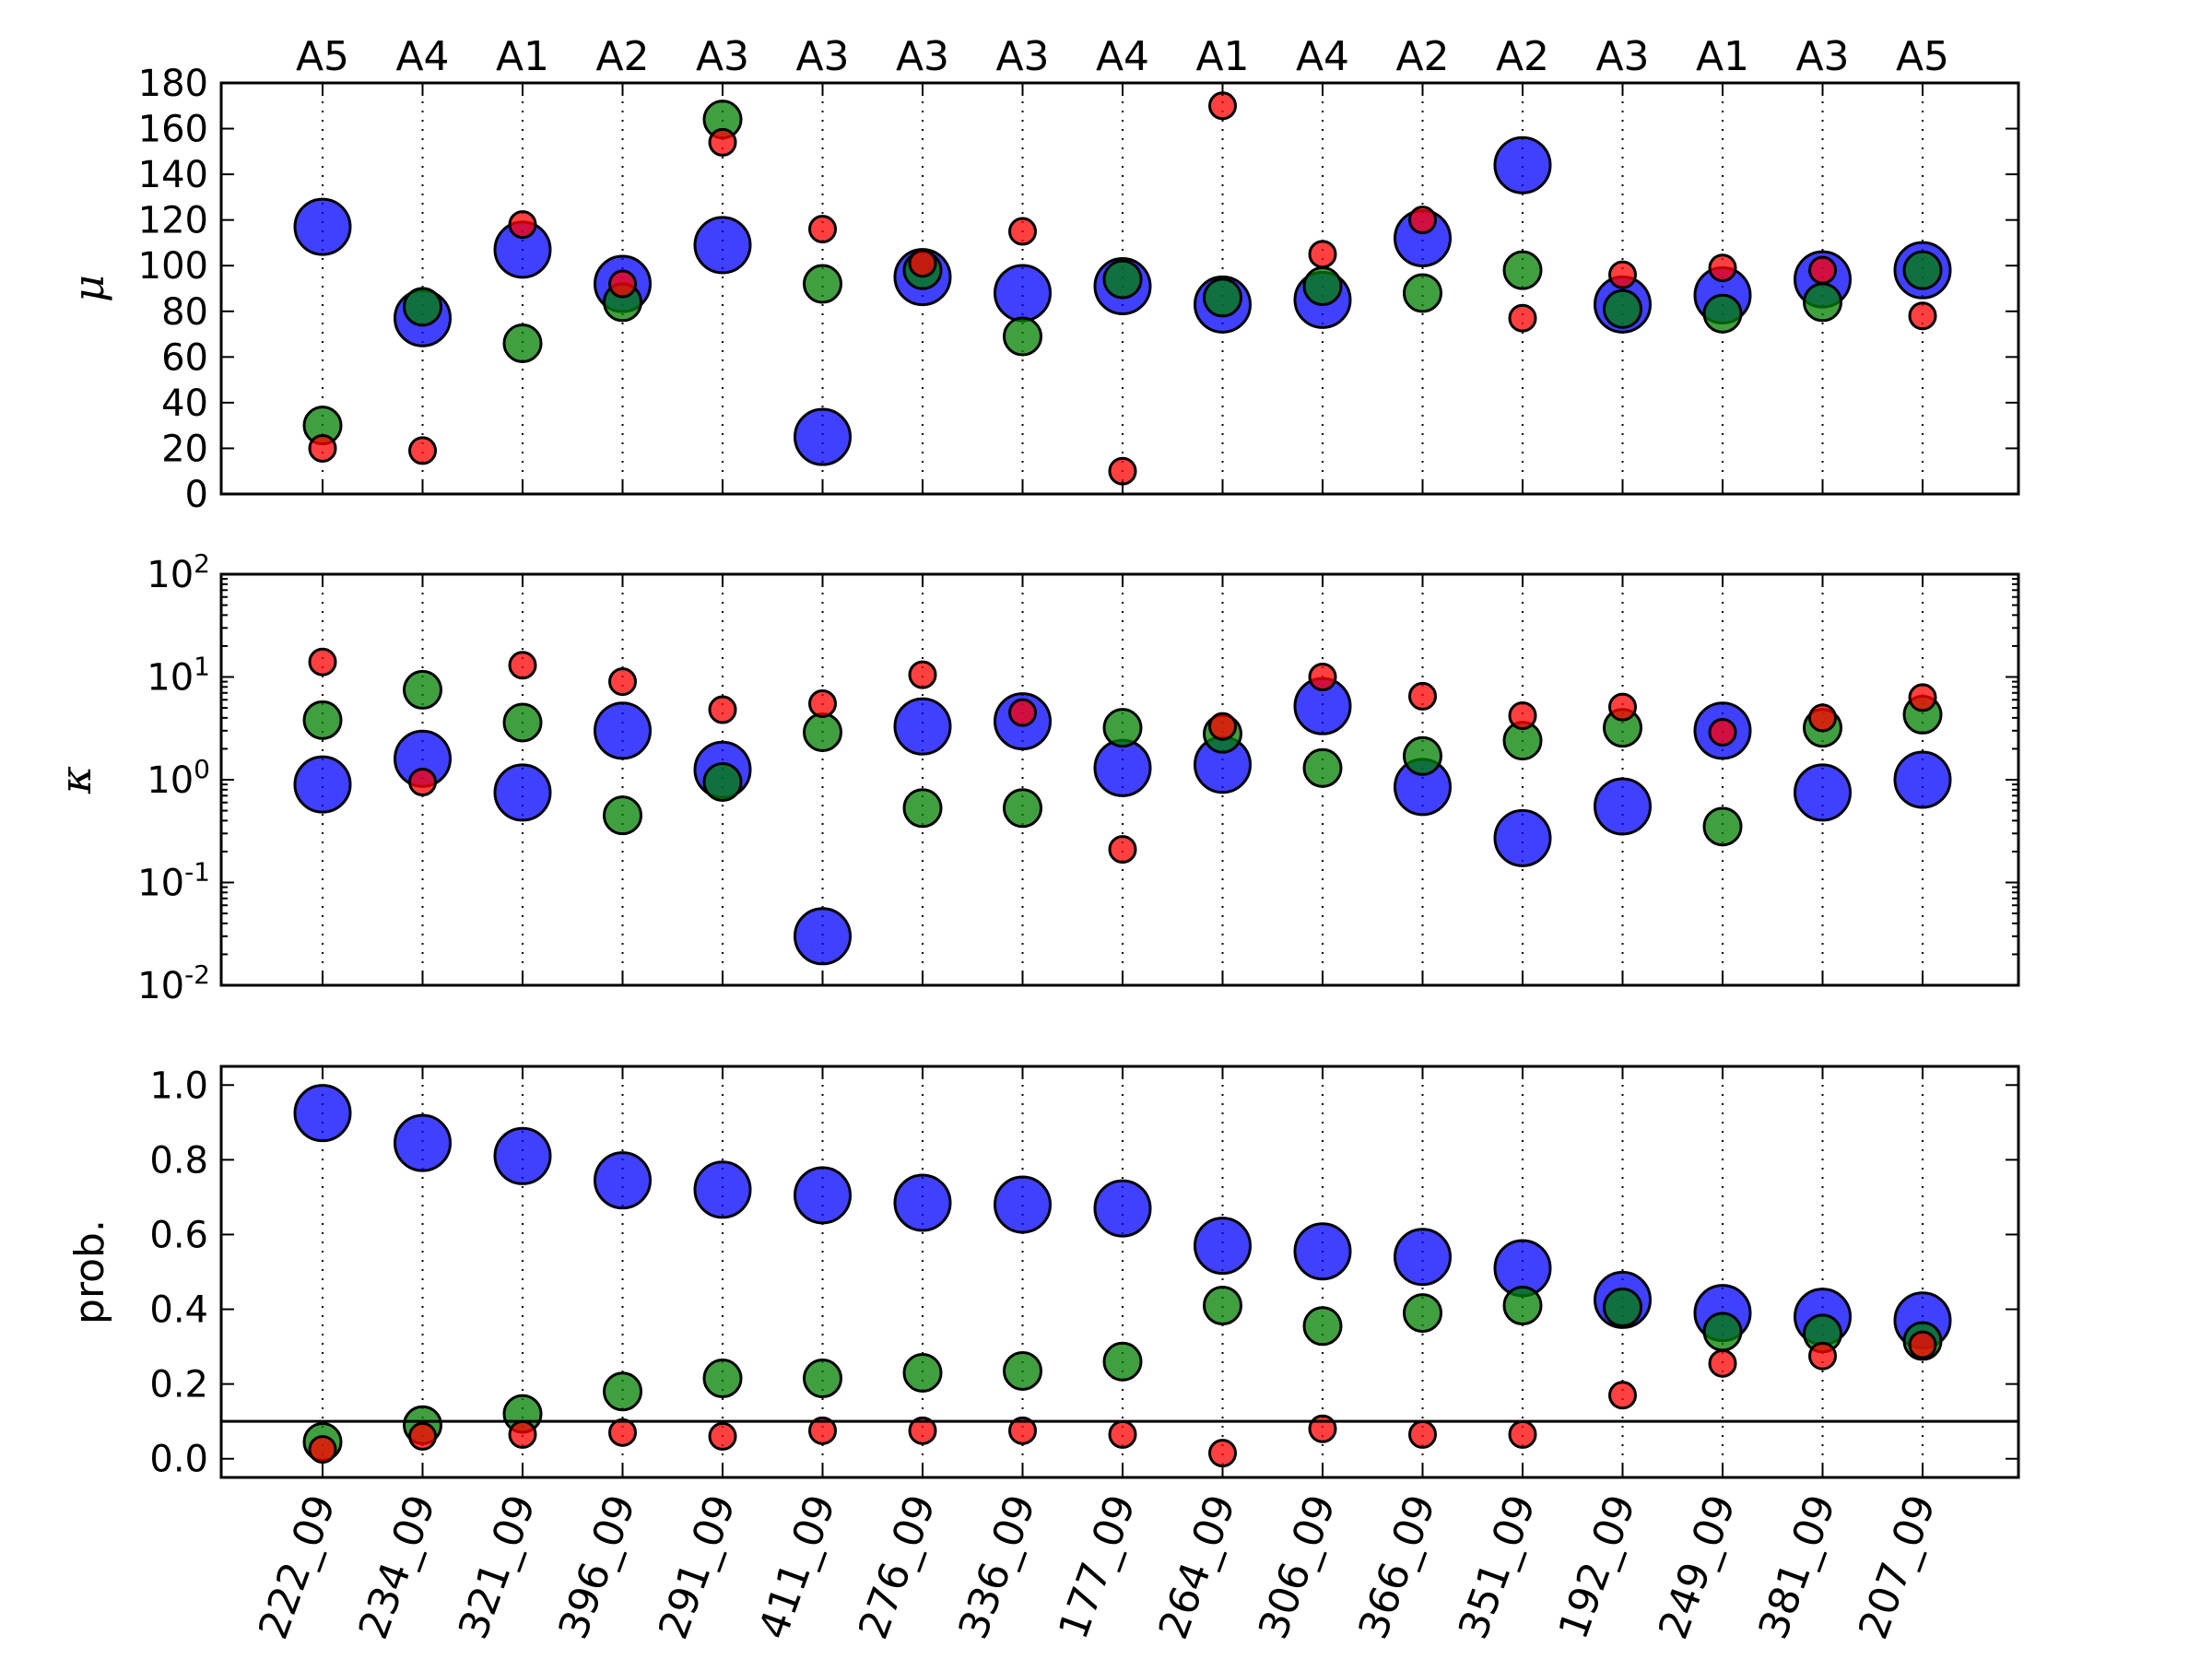 The image size is (2212, 1659). I want to click on sample-label: 396_09, so click(597, 1566).